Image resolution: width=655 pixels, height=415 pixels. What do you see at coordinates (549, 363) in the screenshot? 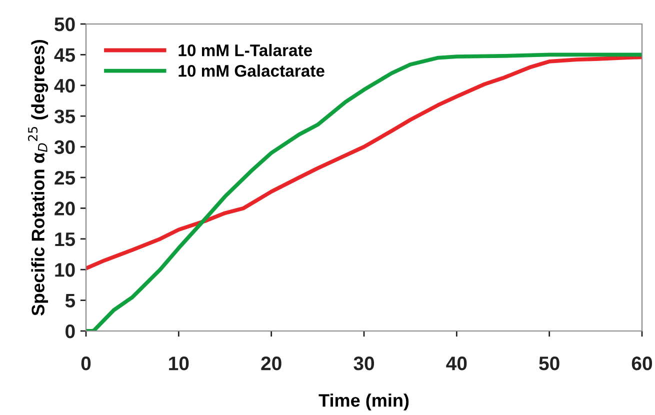
I see `x-tick-label: 50` at bounding box center [549, 363].